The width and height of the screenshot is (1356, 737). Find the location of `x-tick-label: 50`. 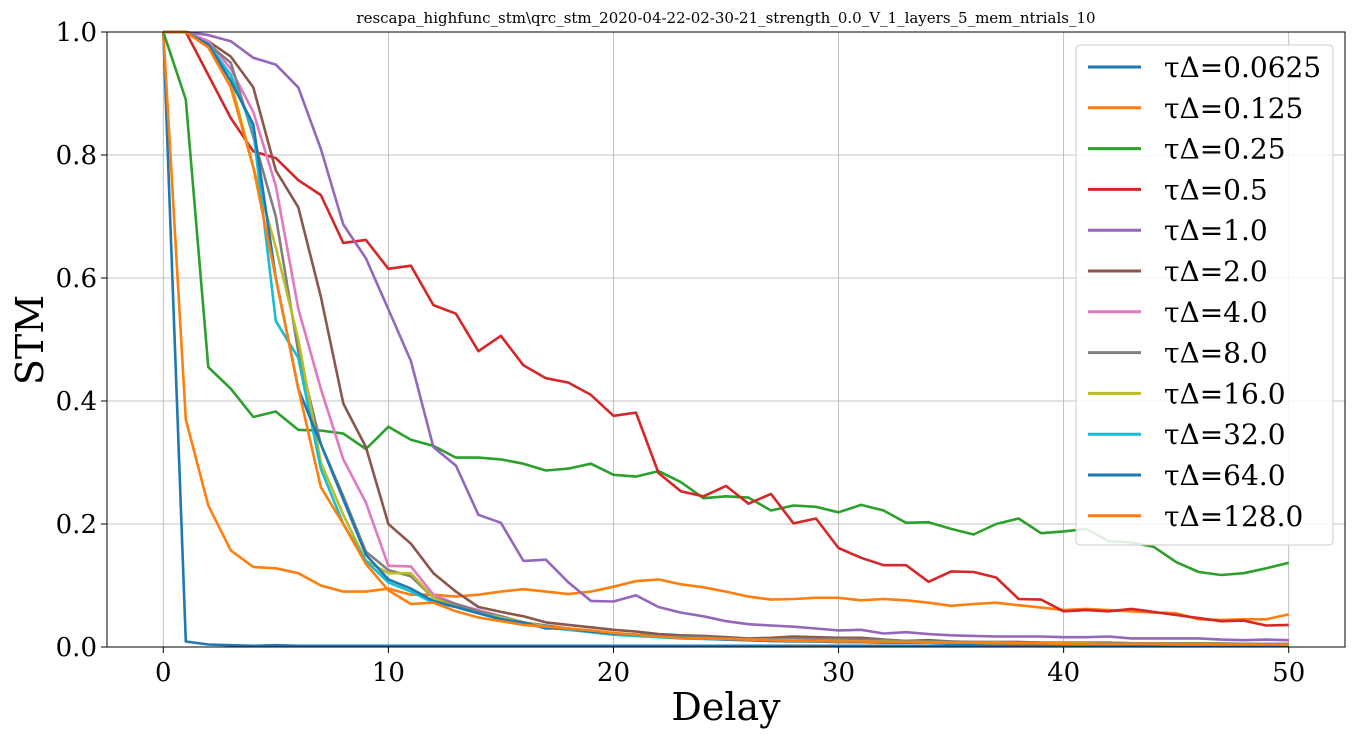

x-tick-label: 50 is located at coordinates (1288, 673).